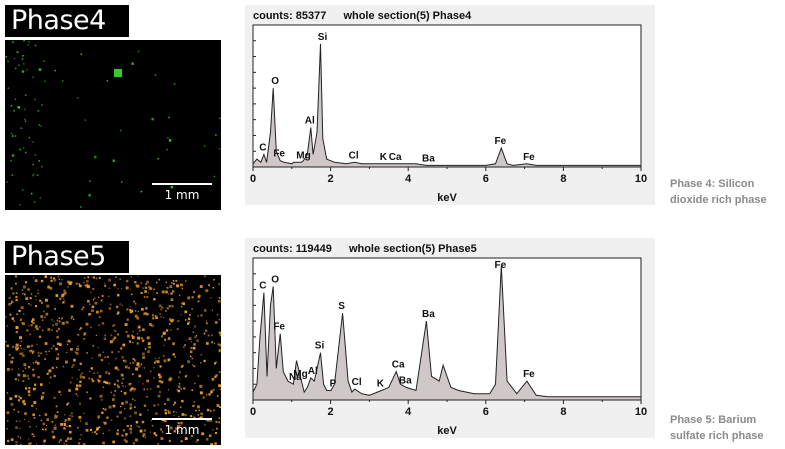 Image resolution: width=785 pixels, height=449 pixels. What do you see at coordinates (381, 384) in the screenshot?
I see `peak-label: K` at bounding box center [381, 384].